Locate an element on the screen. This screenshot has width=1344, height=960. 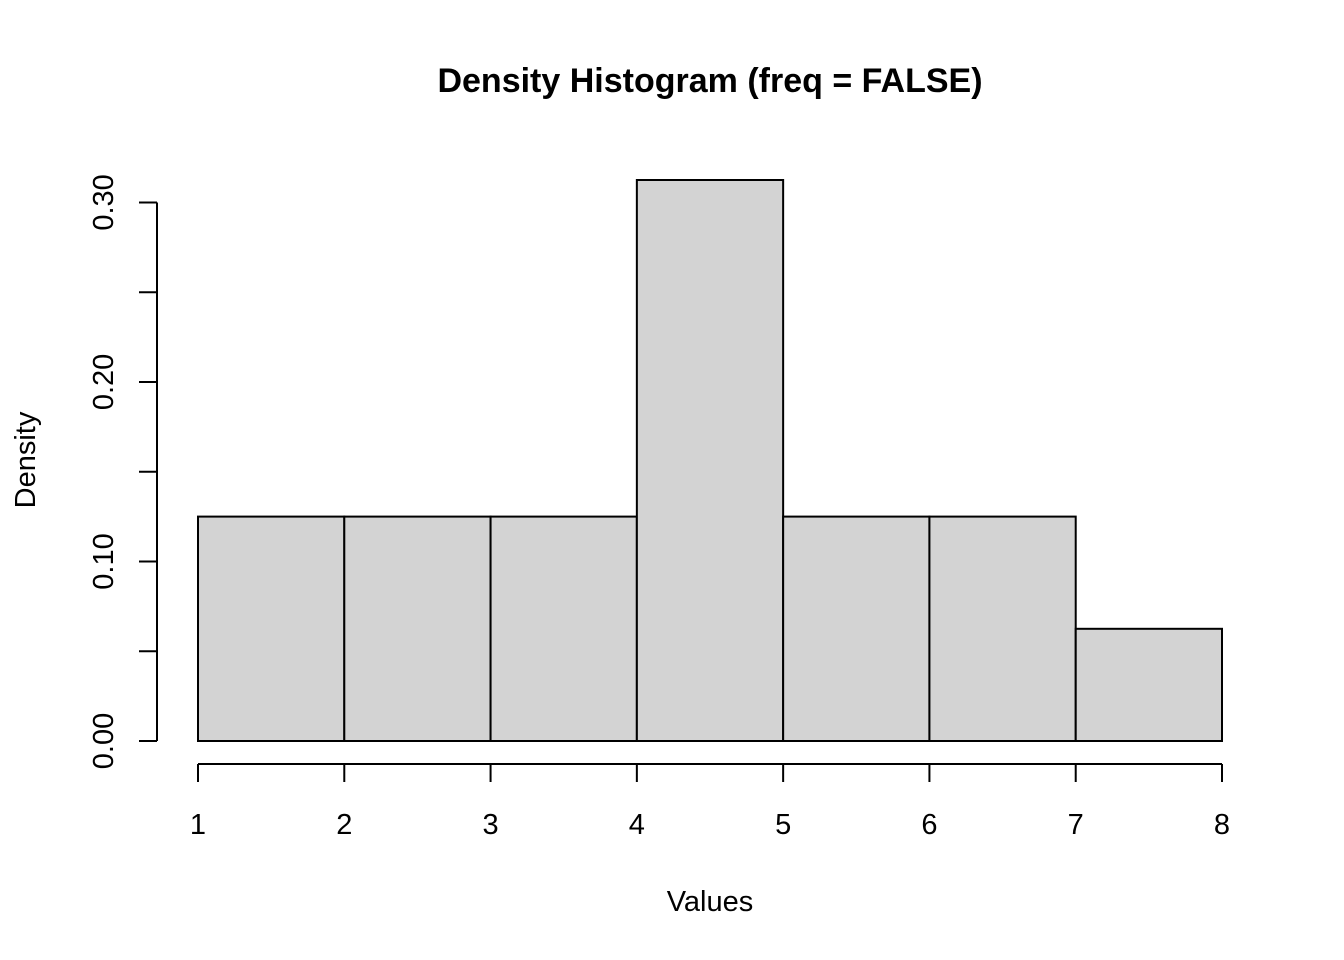
y-tick-label: 0.20 is located at coordinates (104, 382).